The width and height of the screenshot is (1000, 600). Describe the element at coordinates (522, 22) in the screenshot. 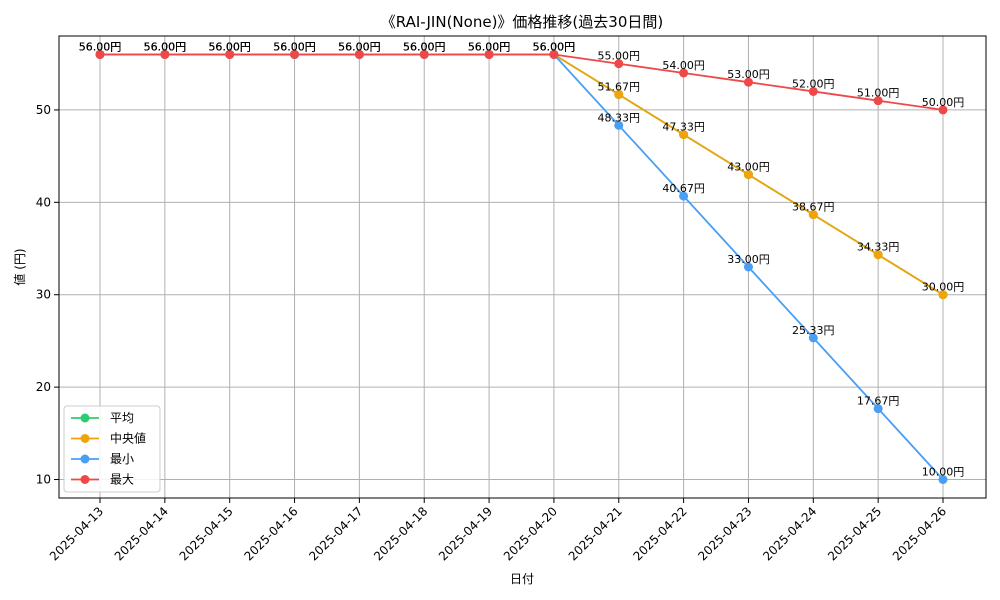

I see `chart-title: 《RAI-JIN(None)》価格推移(過去30日間)` at that location.